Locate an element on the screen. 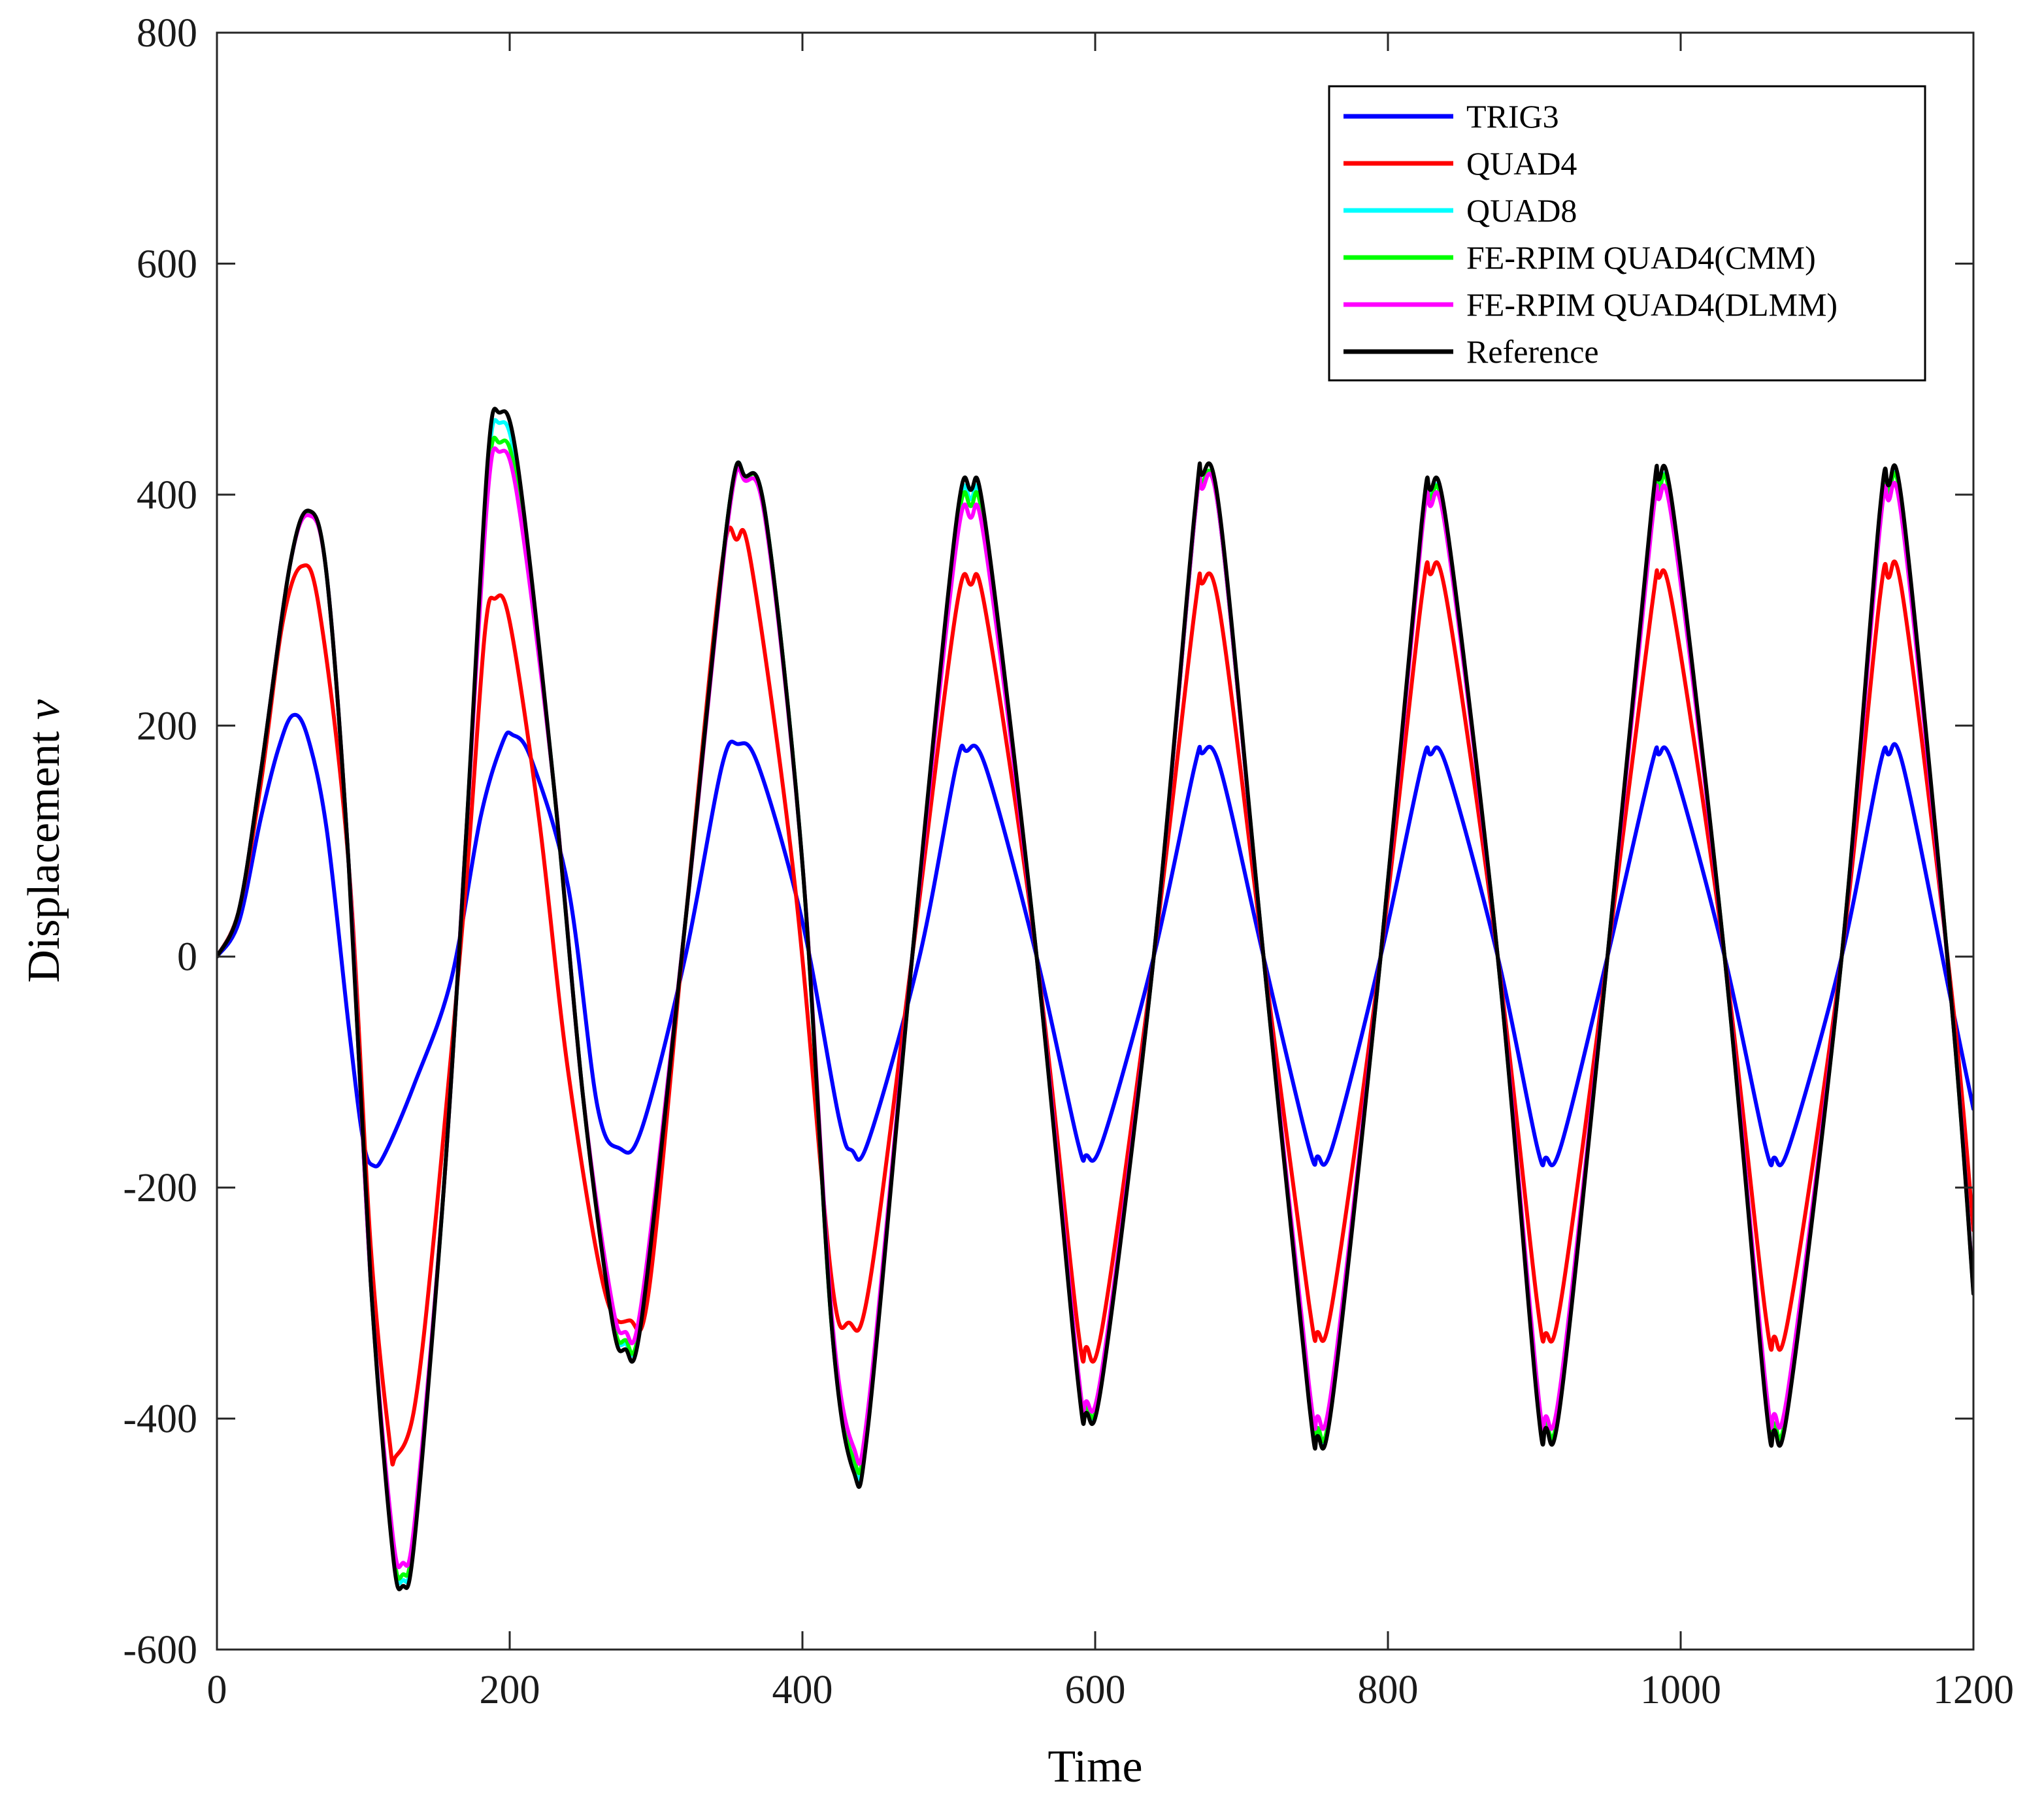 The width and height of the screenshot is (2044, 1809). y-tick-label: 200 is located at coordinates (167, 726).